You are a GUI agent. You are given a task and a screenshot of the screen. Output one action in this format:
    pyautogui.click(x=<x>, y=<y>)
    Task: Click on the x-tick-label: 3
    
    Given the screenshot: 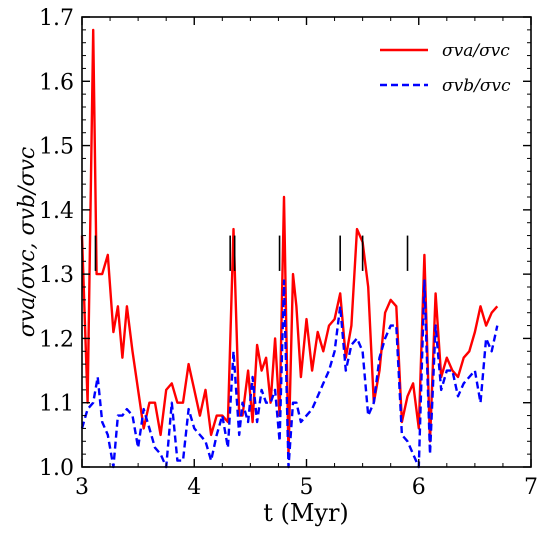 What is the action you would take?
    pyautogui.click(x=82, y=487)
    